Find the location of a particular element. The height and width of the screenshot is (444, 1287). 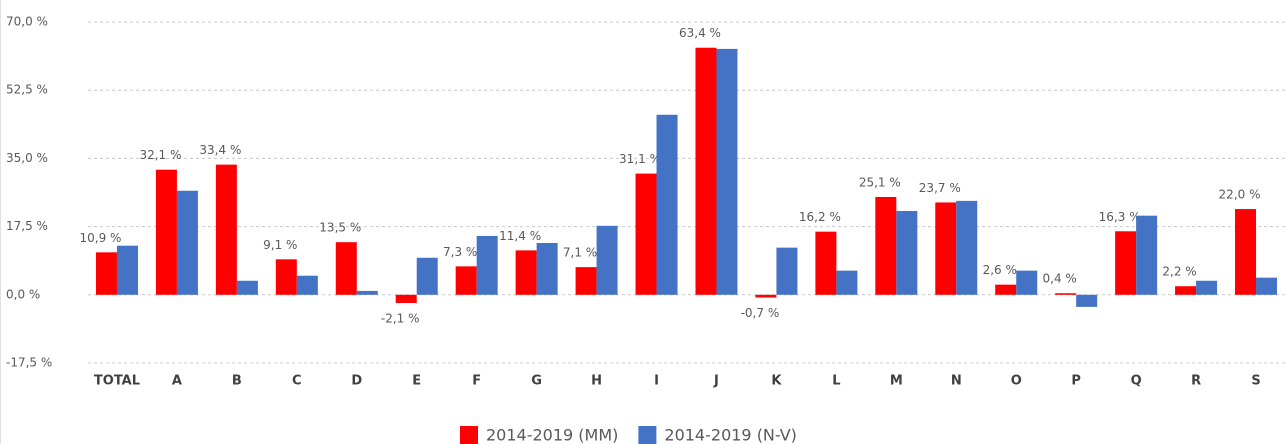

value-label: 31,1 % is located at coordinates (640, 159).